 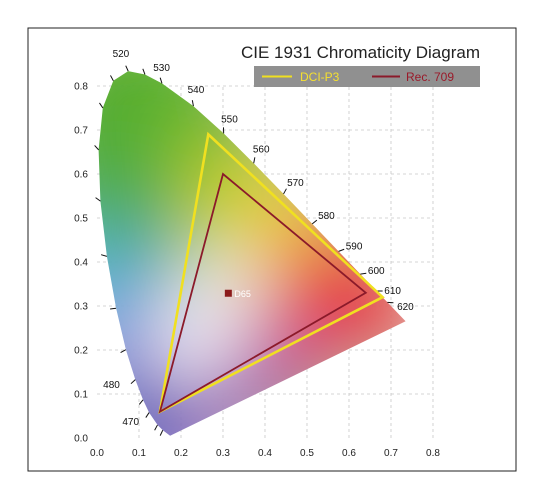 What do you see at coordinates (391, 453) in the screenshot?
I see `x-tick-label: 0.7` at bounding box center [391, 453].